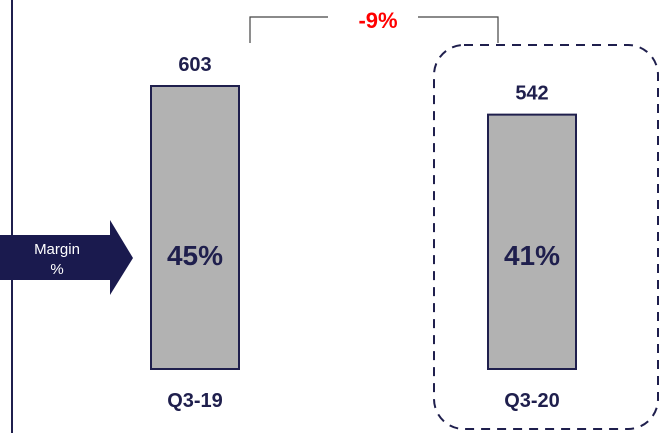  I want to click on change-label: -9%, so click(377, 20).